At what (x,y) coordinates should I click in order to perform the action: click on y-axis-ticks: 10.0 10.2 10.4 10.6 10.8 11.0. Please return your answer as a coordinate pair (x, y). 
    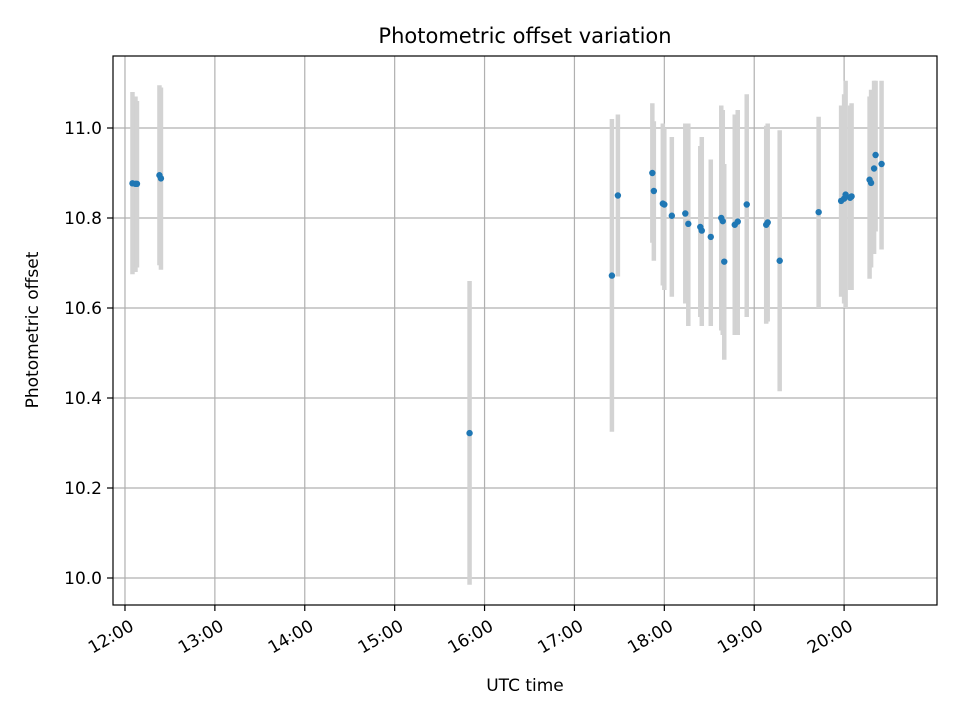
    Looking at the image, I should click on (88, 354).